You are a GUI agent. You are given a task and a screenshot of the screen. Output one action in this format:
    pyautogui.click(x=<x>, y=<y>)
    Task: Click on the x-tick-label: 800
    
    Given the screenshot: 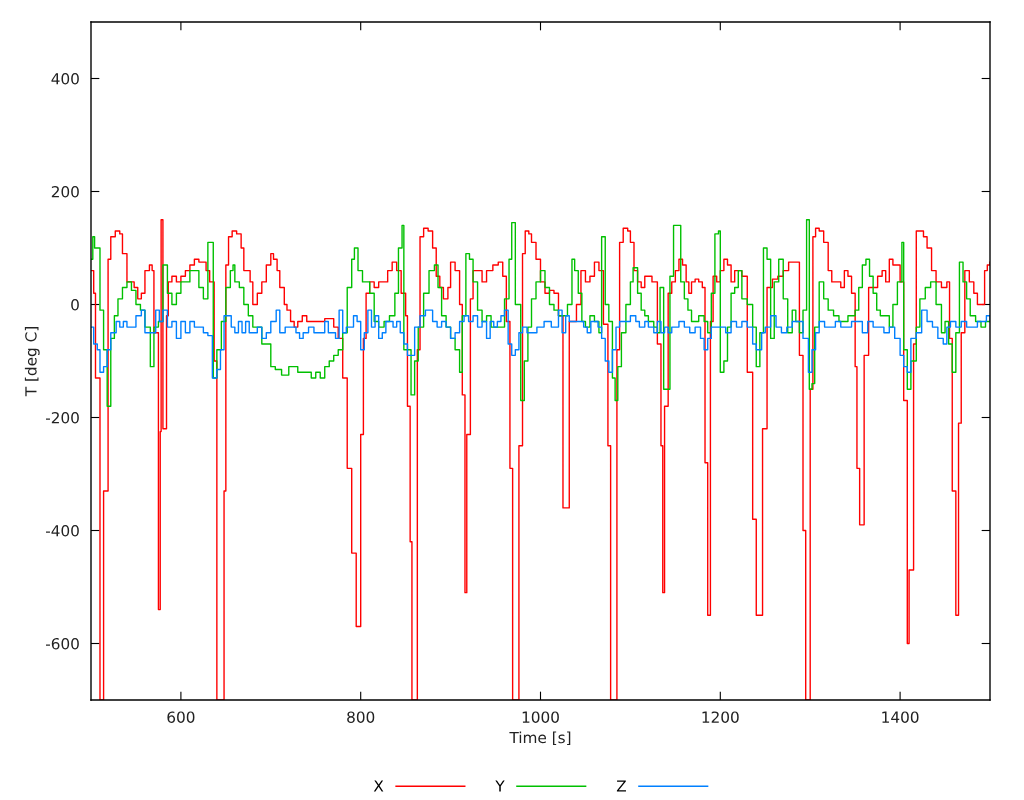 What is the action you would take?
    pyautogui.click(x=361, y=717)
    